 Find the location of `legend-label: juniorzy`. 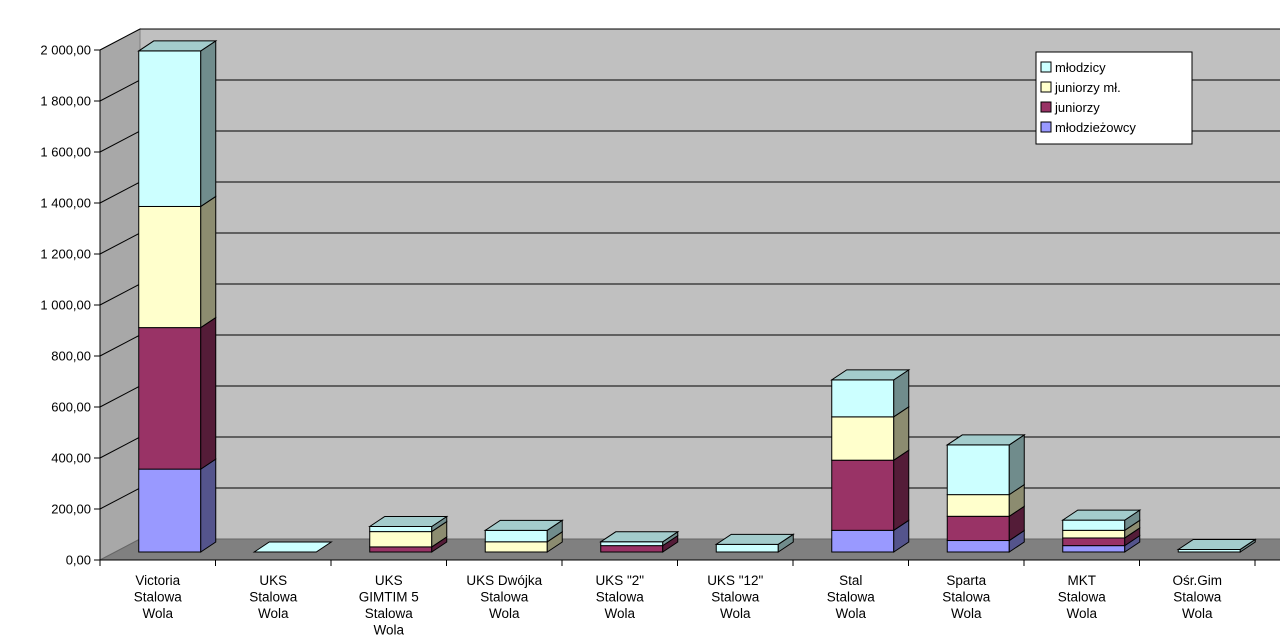

legend-label: juniorzy is located at coordinates (1077, 107).